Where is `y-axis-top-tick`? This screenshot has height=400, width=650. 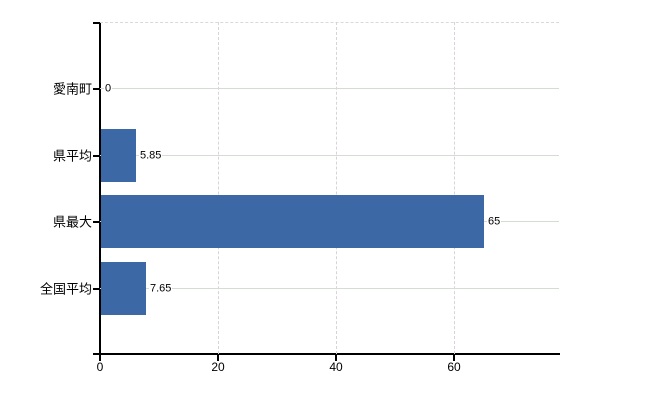
y-axis-top-tick is located at coordinates (96, 23).